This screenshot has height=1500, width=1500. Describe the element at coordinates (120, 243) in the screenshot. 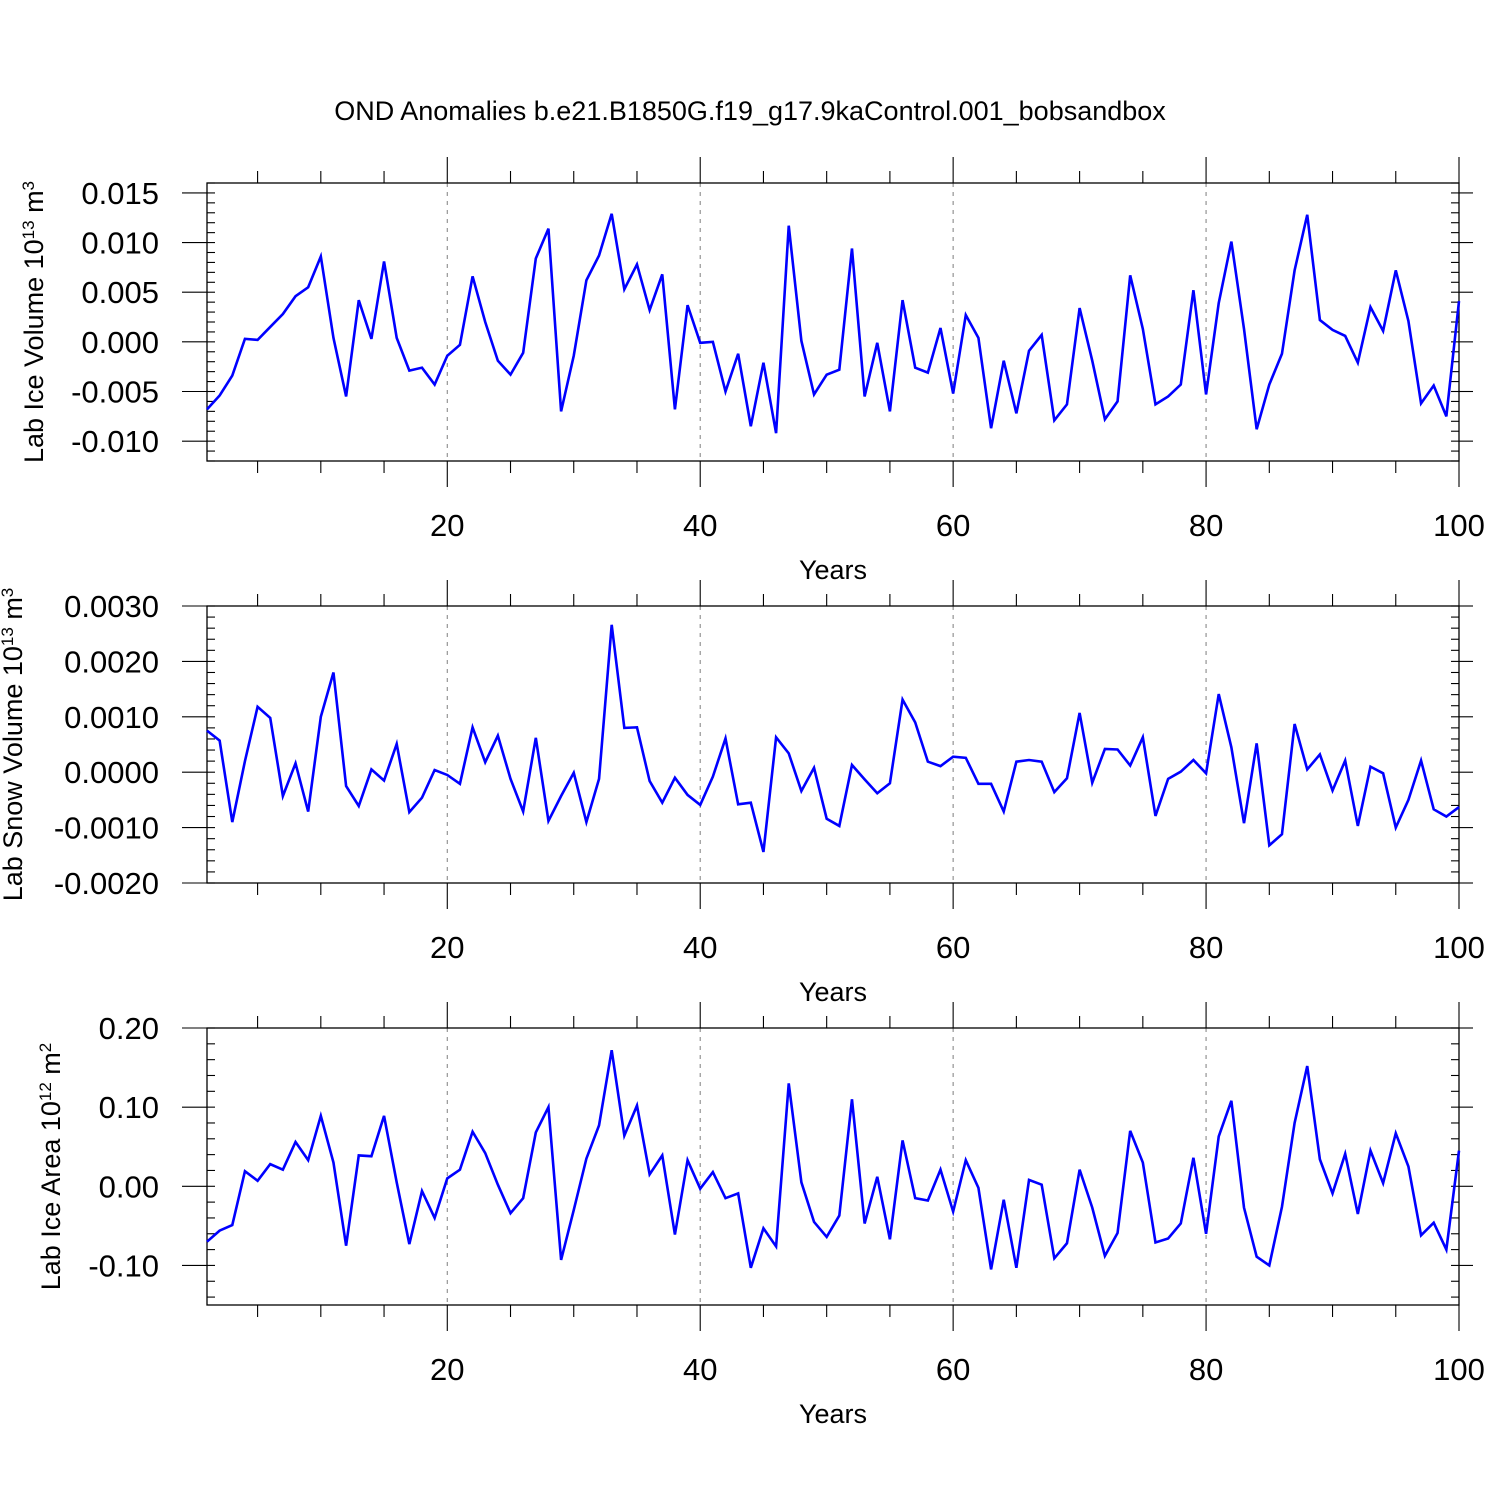

I see `y-tick-label: 0.010` at that location.